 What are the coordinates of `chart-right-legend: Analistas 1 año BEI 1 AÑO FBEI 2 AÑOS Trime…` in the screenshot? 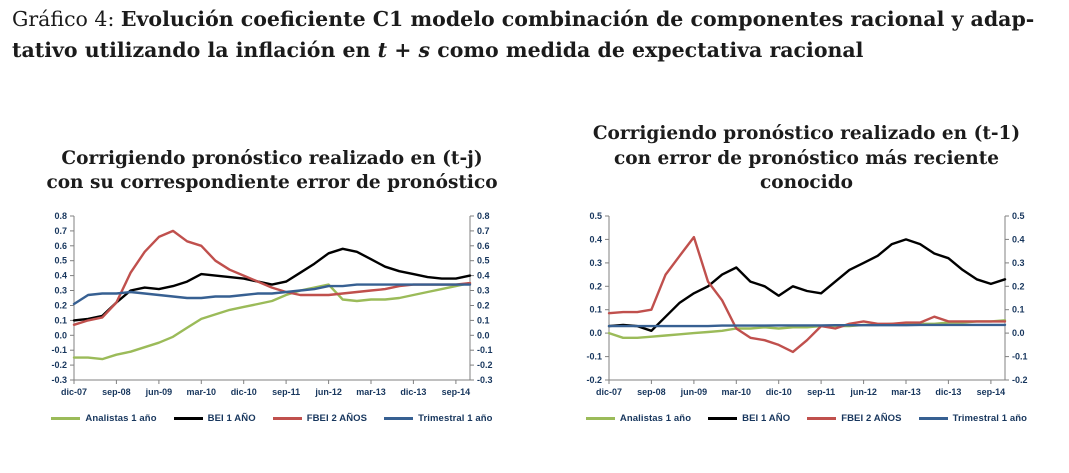 It's located at (806, 418).